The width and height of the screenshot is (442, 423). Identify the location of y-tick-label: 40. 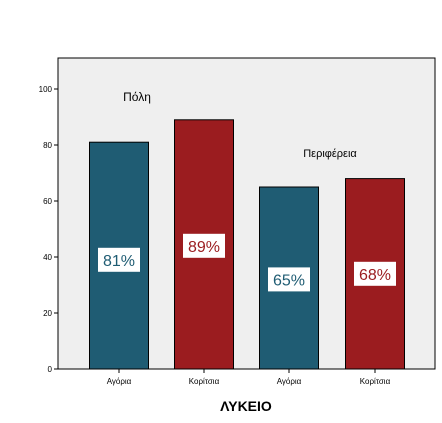
(47, 257).